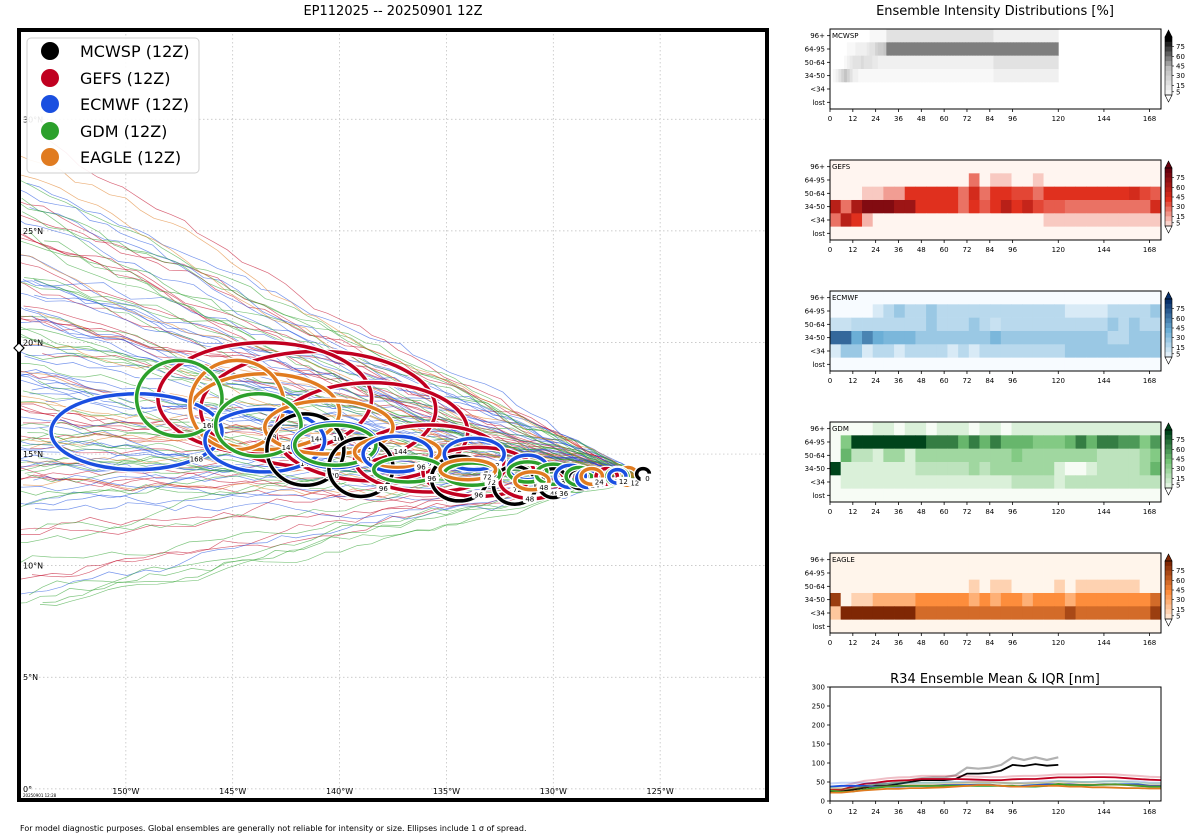 Image resolution: width=1200 pixels, height=840 pixels. I want to click on ellipse-hour-label: 48, so click(543, 488).